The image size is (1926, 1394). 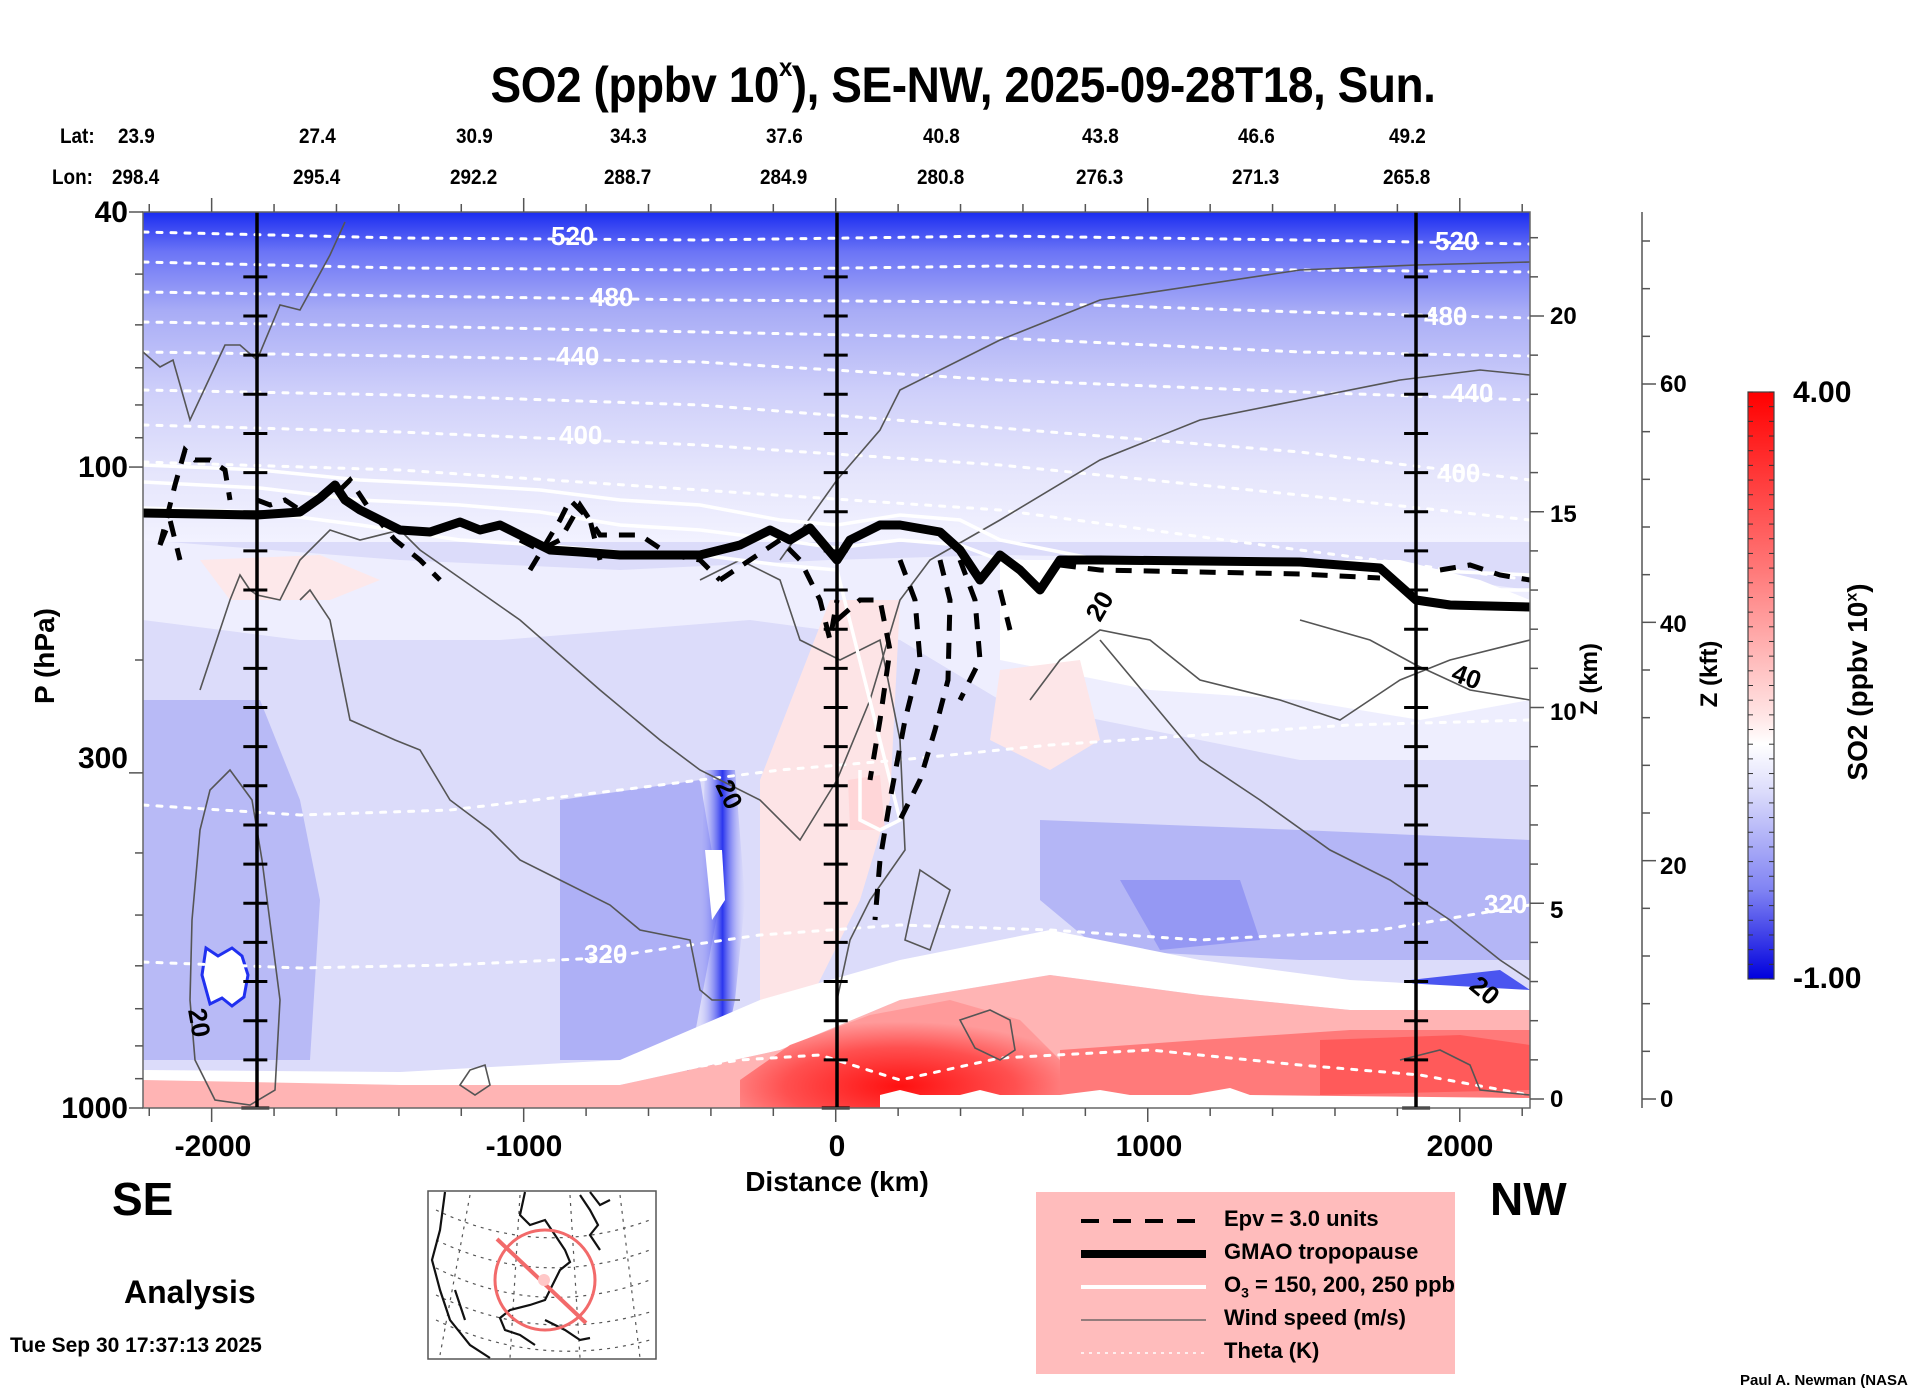 What do you see at coordinates (1460, 1146) in the screenshot?
I see `x-tick-2000: 2000` at bounding box center [1460, 1146].